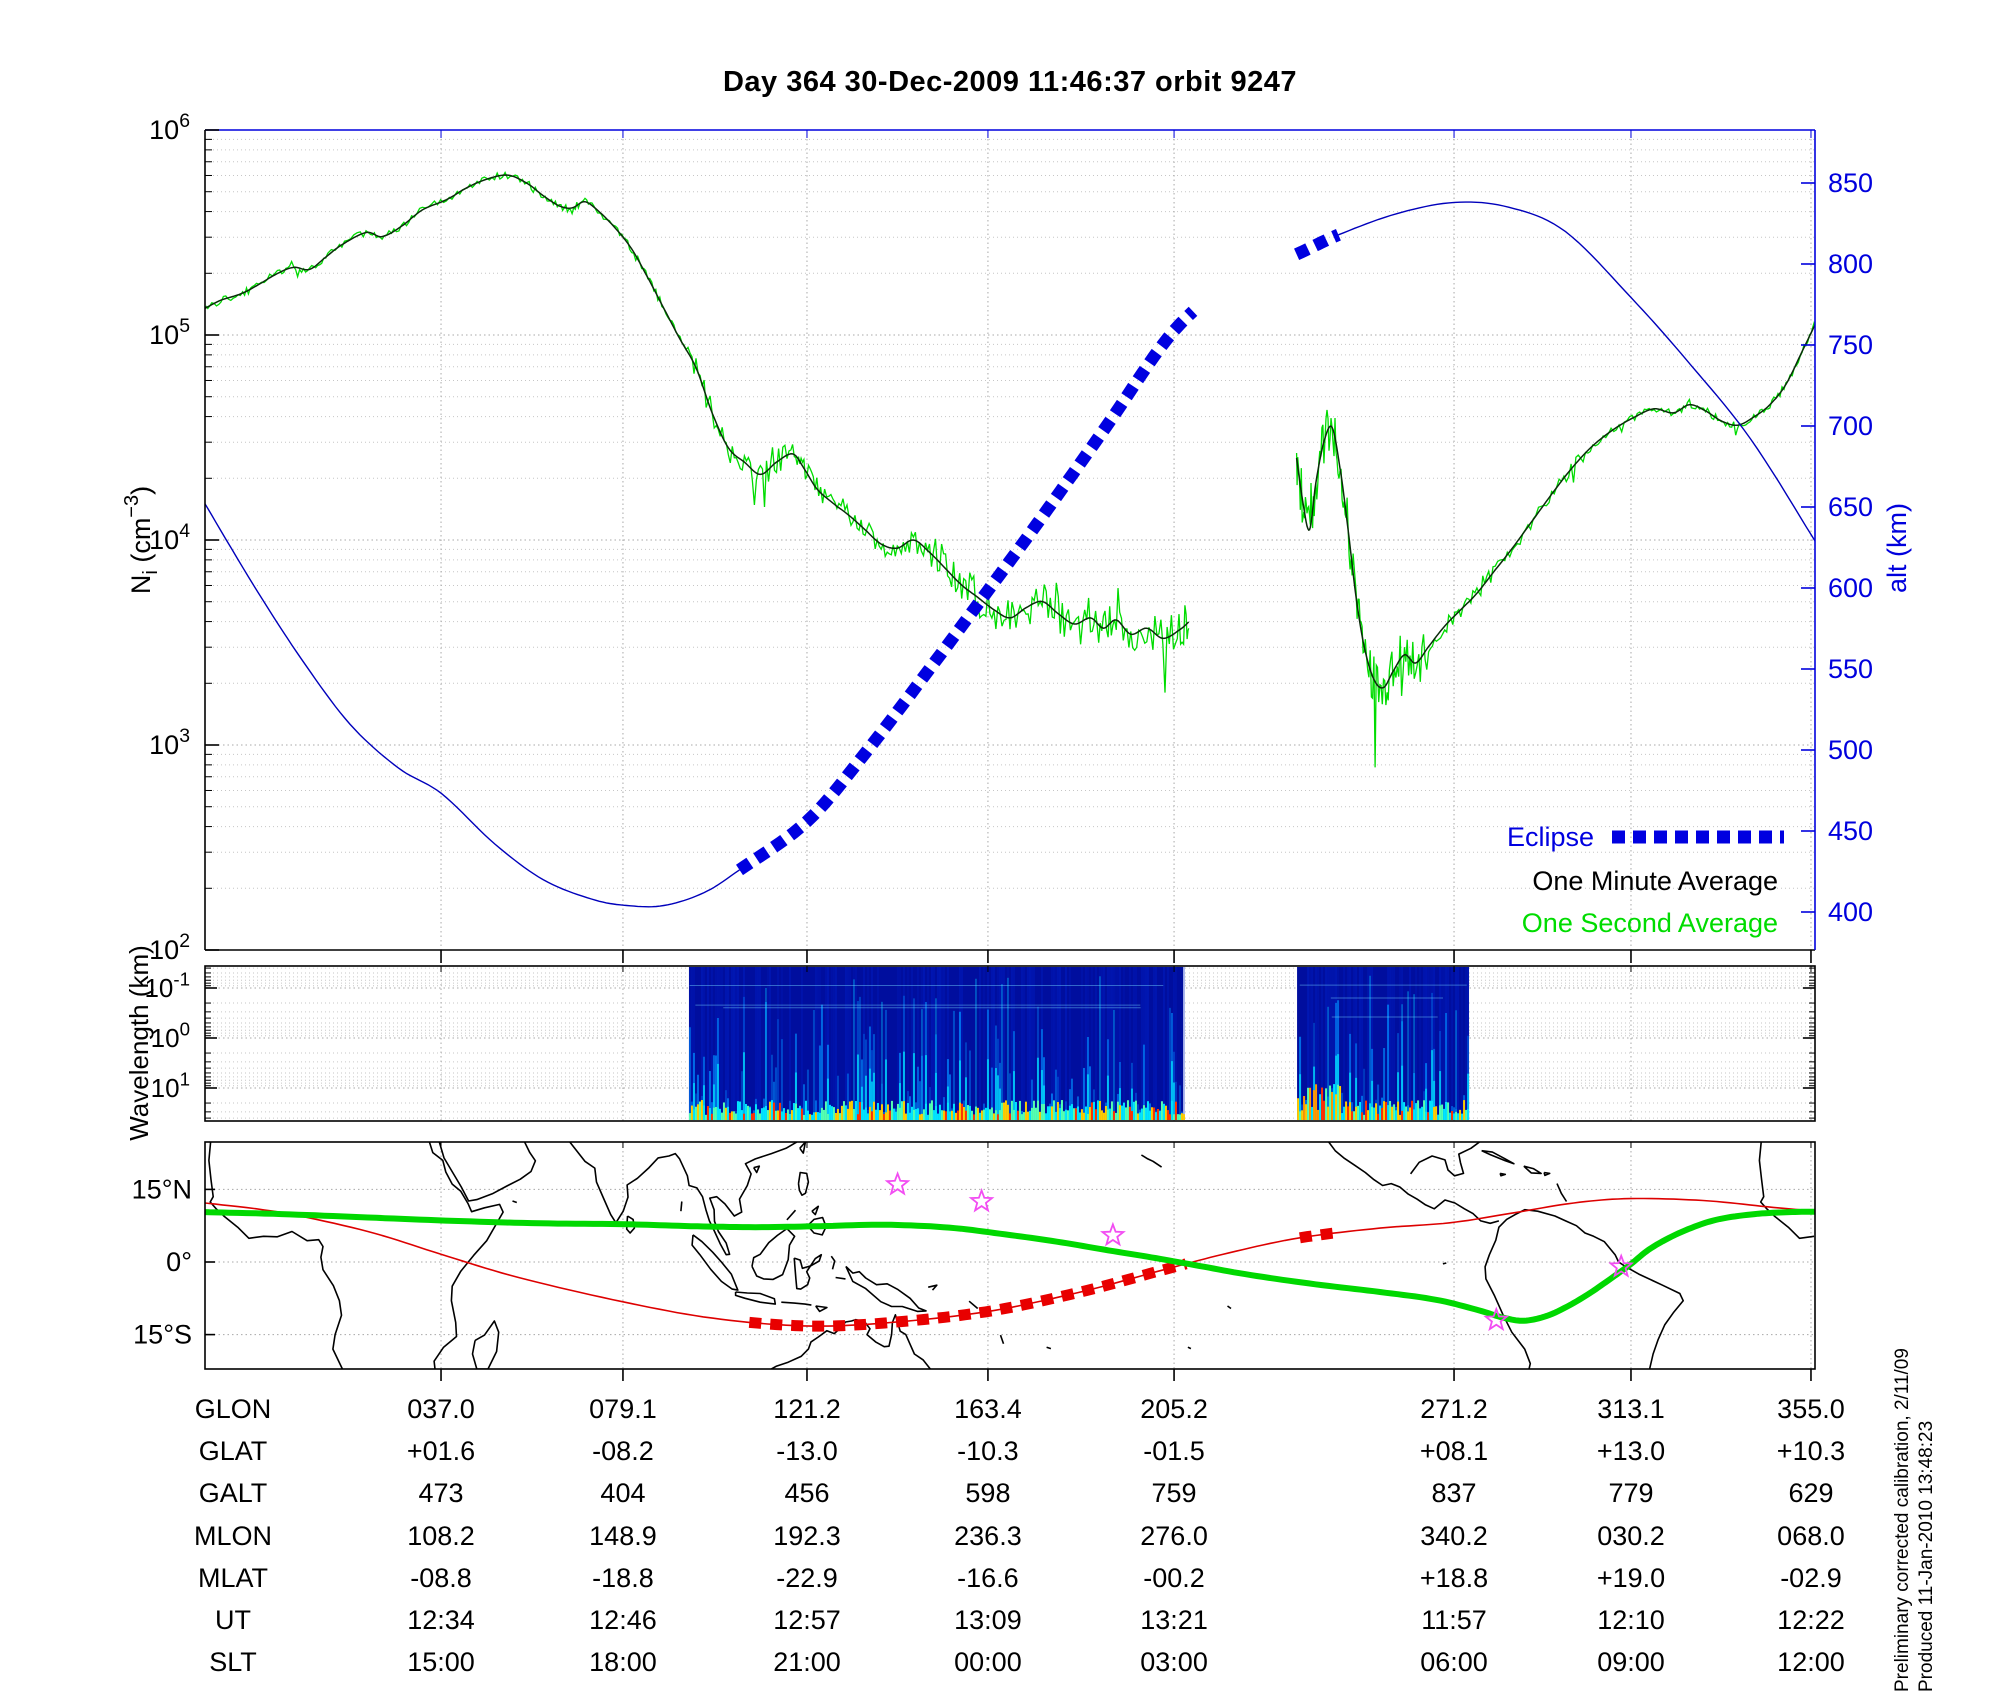 The height and width of the screenshot is (1700, 2000). I want to click on map-frame: 15°N 0° 15°S, so click(974, 1261).